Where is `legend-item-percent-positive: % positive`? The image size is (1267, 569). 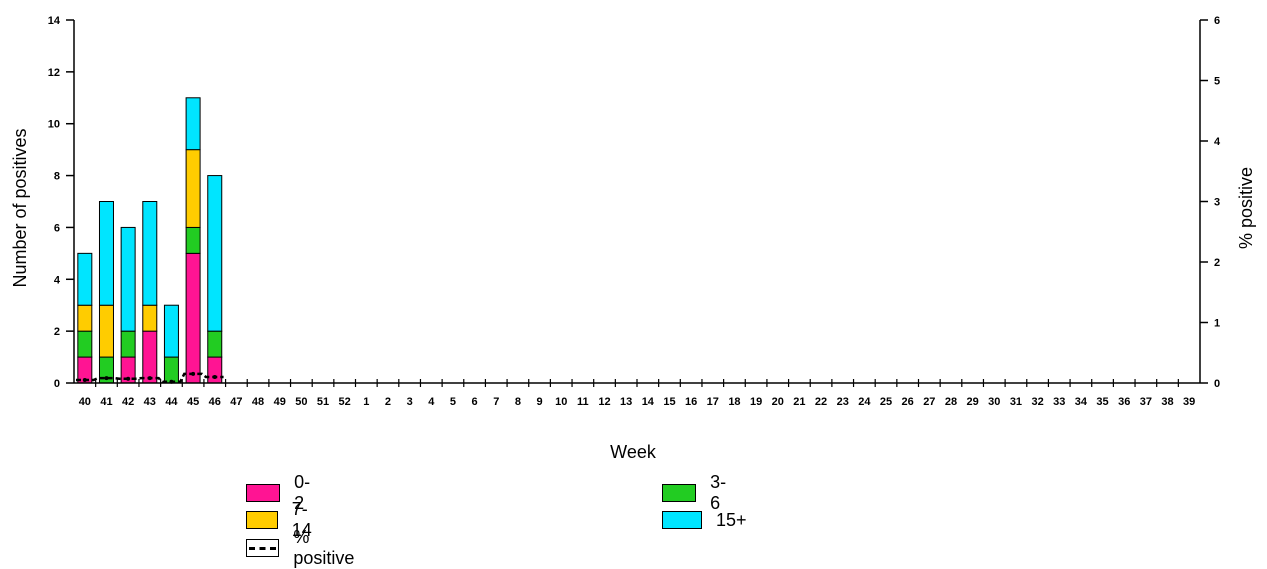
legend-item-percent-positive: % positive is located at coordinates (303, 547).